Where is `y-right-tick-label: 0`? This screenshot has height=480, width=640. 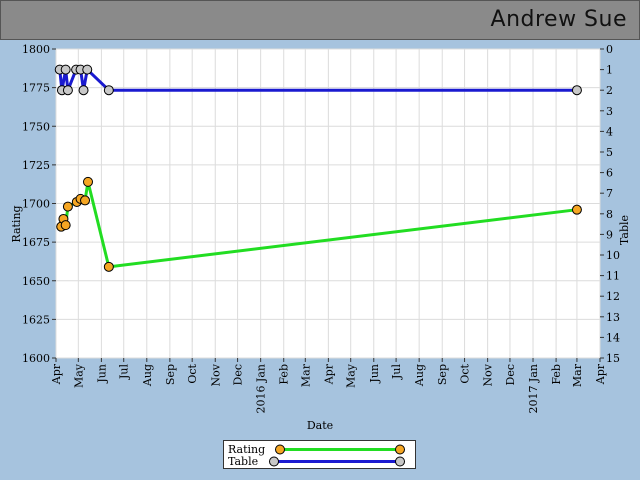
y-right-tick-label: 0 is located at coordinates (609, 49).